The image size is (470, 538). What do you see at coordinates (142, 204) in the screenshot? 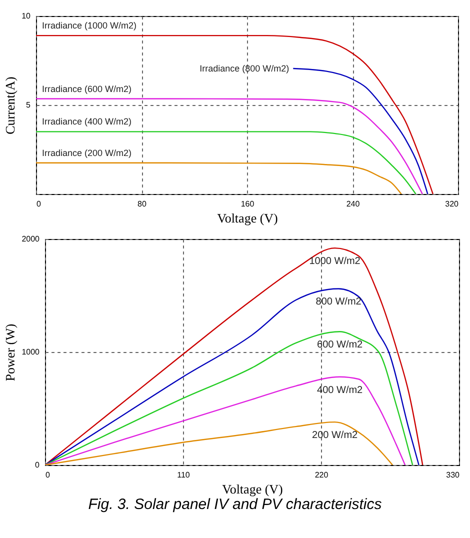
I see `x-tick-label: 80` at bounding box center [142, 204].